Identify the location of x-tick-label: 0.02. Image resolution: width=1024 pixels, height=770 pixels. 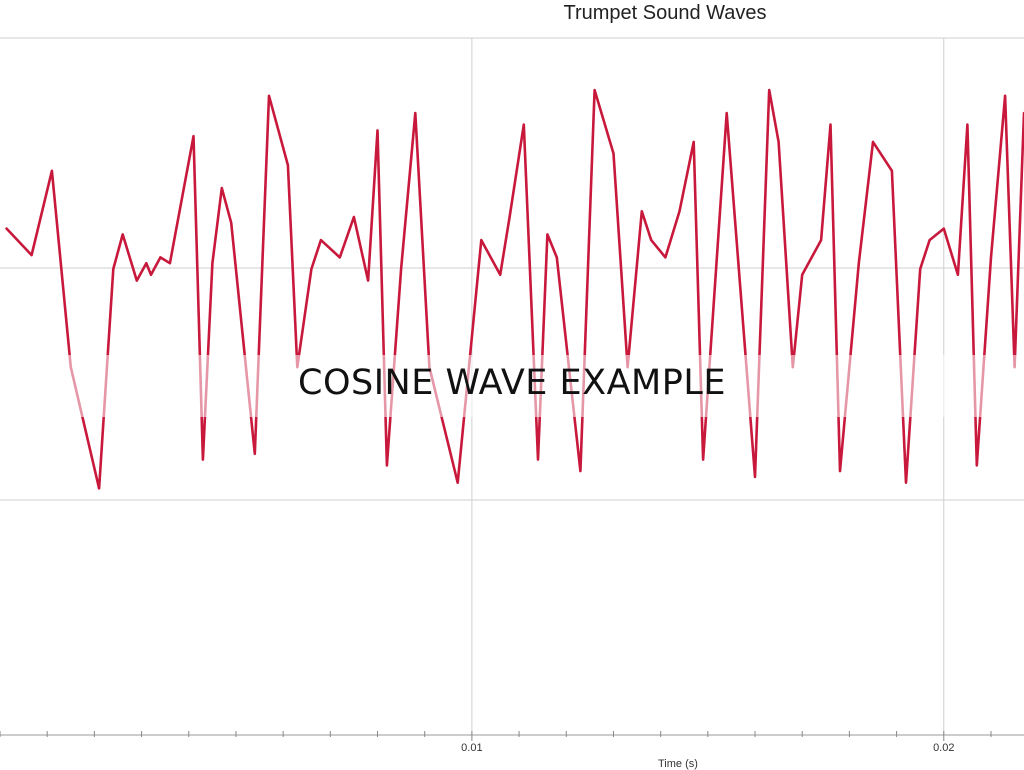
(943, 748).